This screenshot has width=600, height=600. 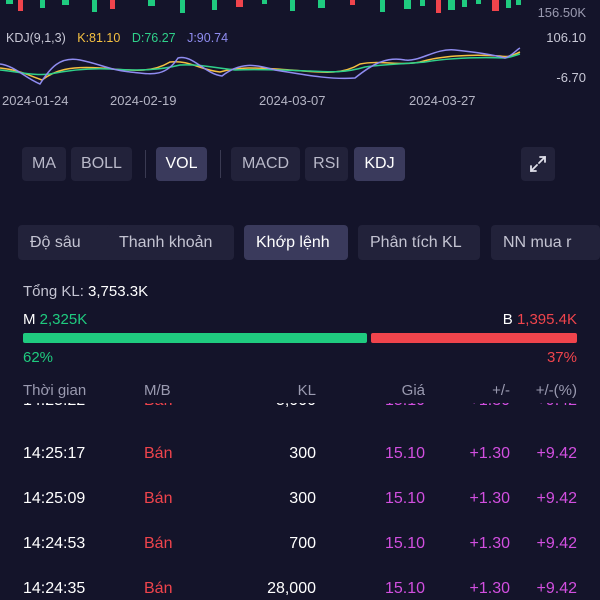 I want to click on expand-icon, so click(x=538, y=164).